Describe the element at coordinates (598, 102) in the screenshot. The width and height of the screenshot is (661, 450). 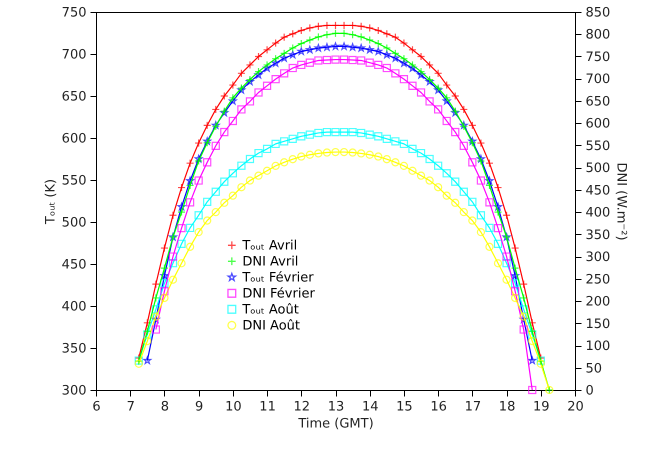
I see `y2-tick-label: 650` at that location.